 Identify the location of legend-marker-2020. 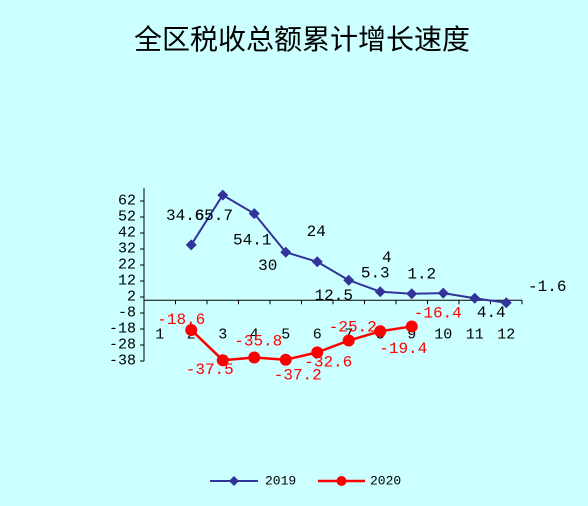
(341, 481).